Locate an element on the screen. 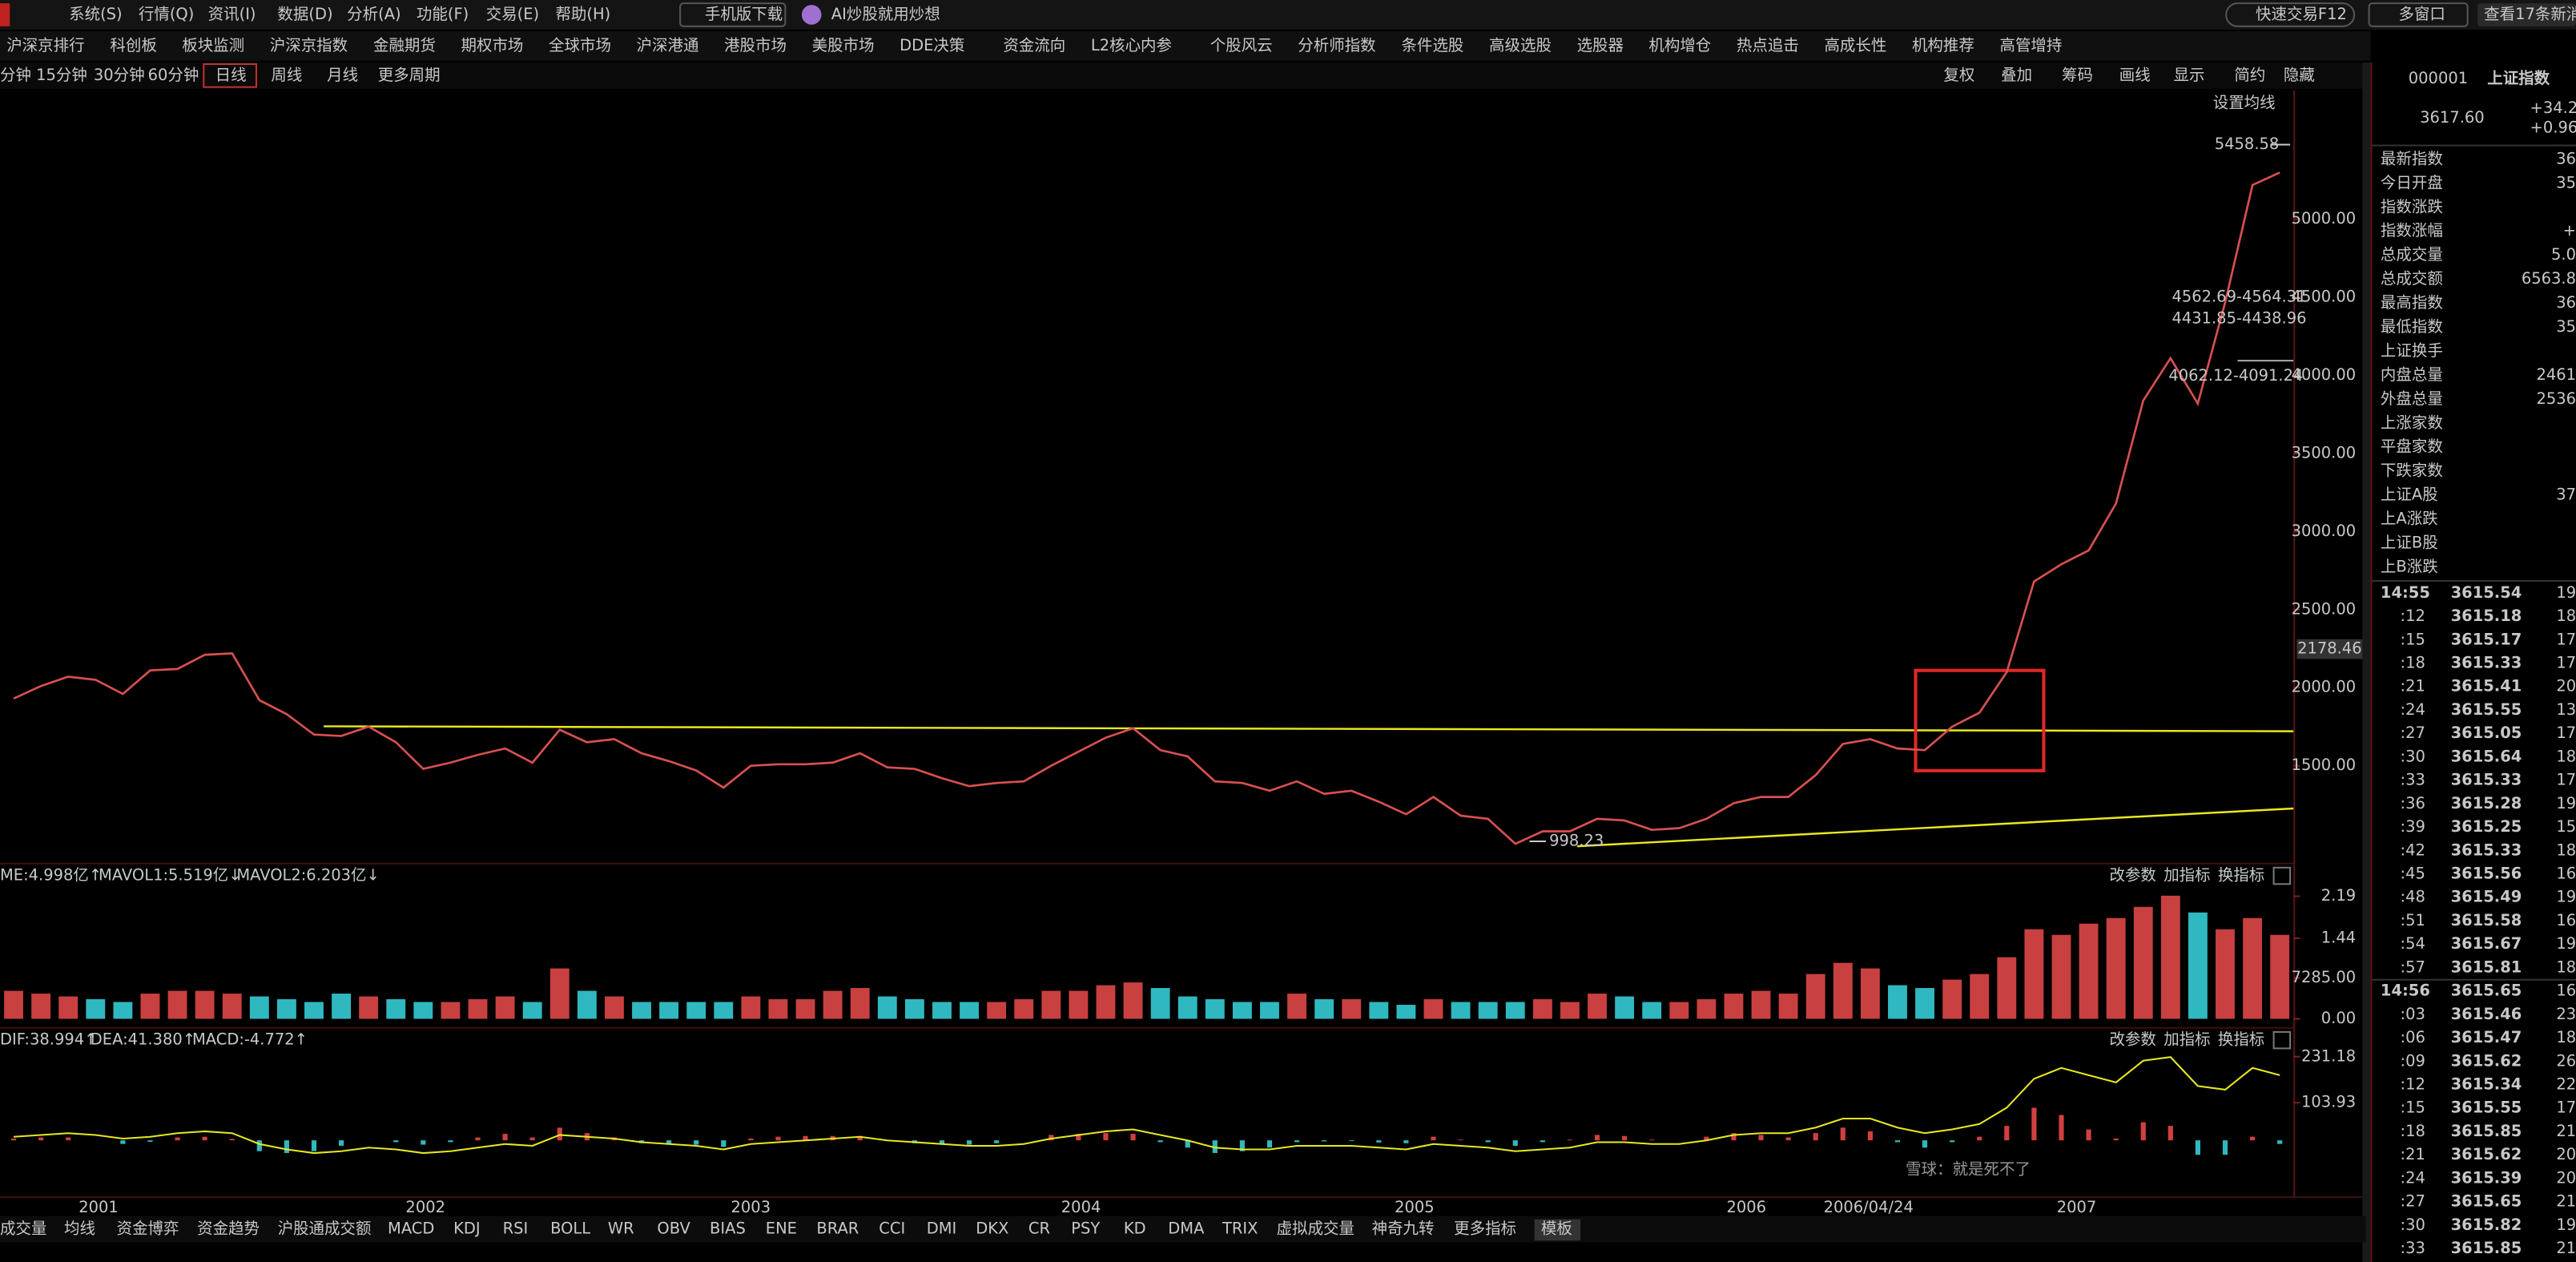 The width and height of the screenshot is (2576, 1262). dif-line is located at coordinates (1147, 1105).